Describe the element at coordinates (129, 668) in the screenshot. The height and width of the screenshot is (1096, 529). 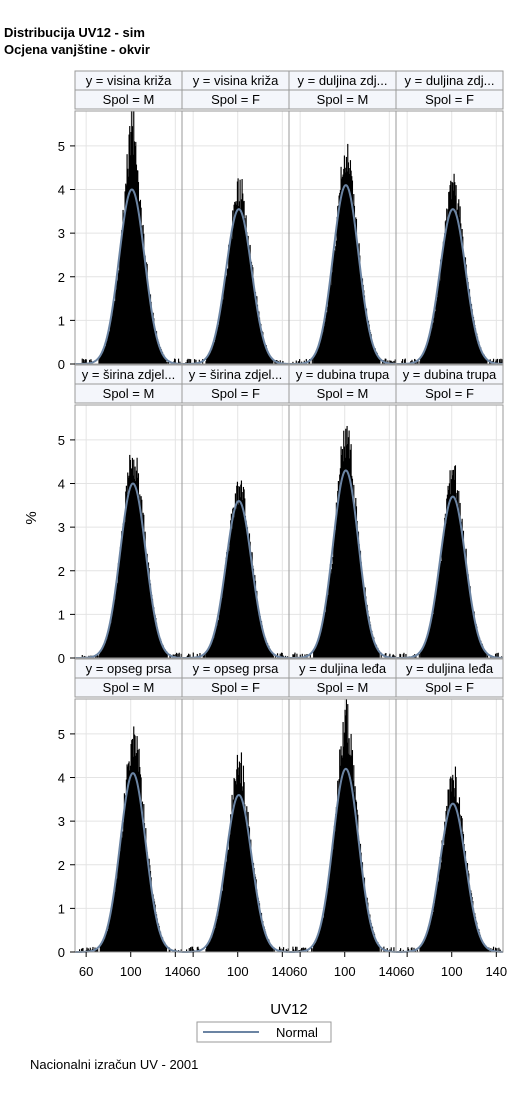
I see `facet-label-y: y = opseg prsa` at that location.